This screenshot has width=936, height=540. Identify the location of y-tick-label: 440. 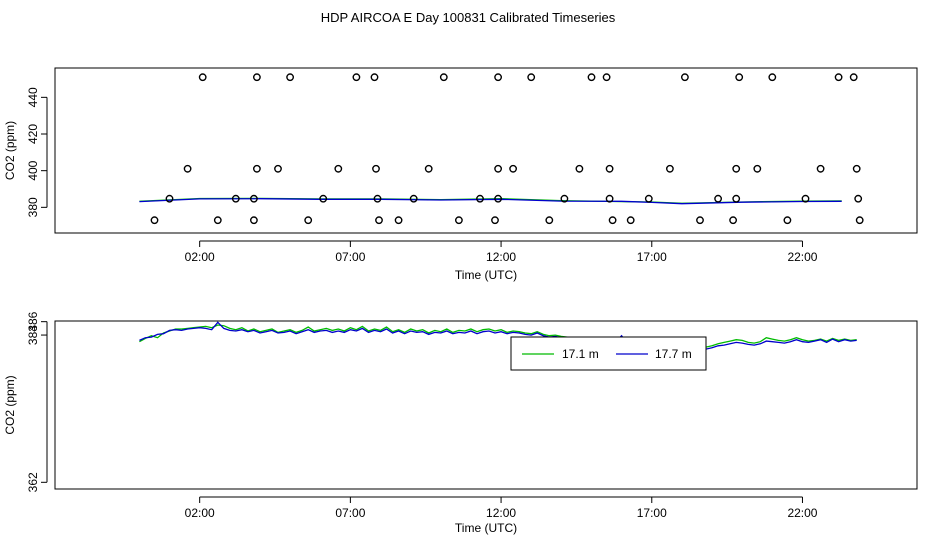
(33, 97).